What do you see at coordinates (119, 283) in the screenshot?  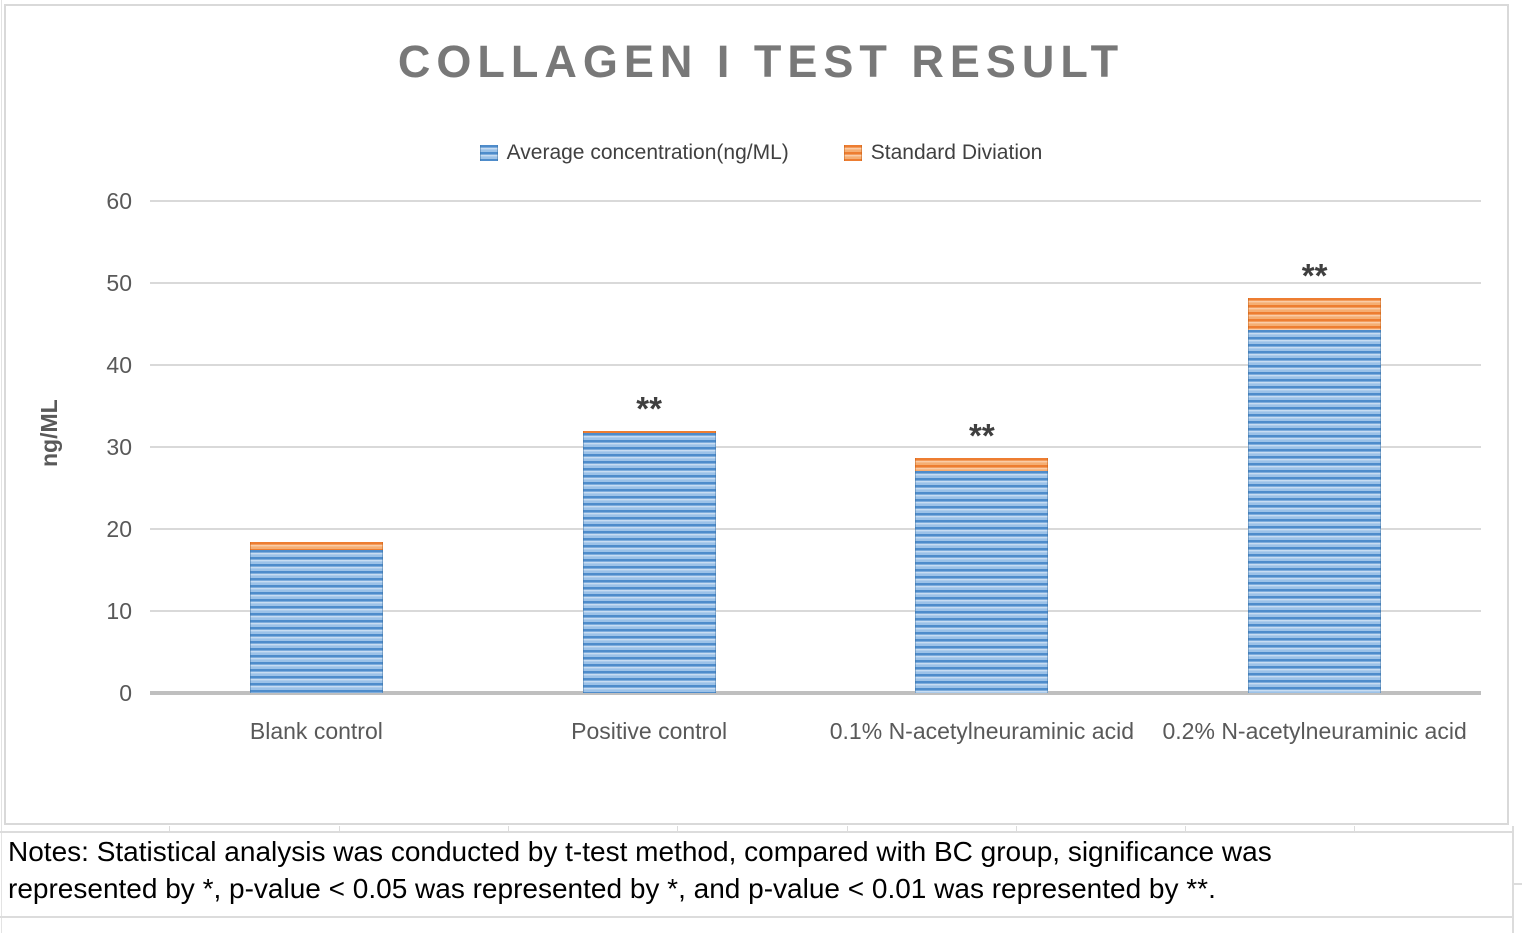 I see `y-tick-label-50: 50` at bounding box center [119, 283].